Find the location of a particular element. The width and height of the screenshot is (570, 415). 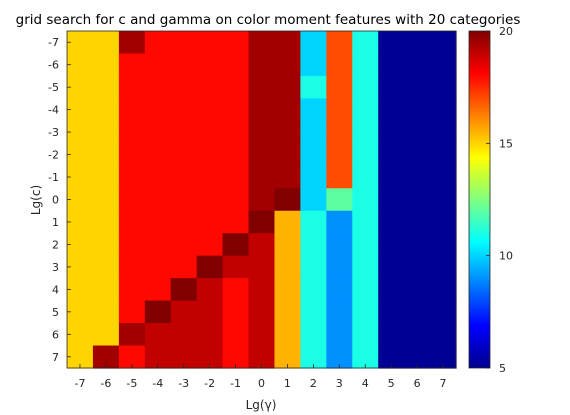

colorbar-tick-label: 15 is located at coordinates (506, 143).